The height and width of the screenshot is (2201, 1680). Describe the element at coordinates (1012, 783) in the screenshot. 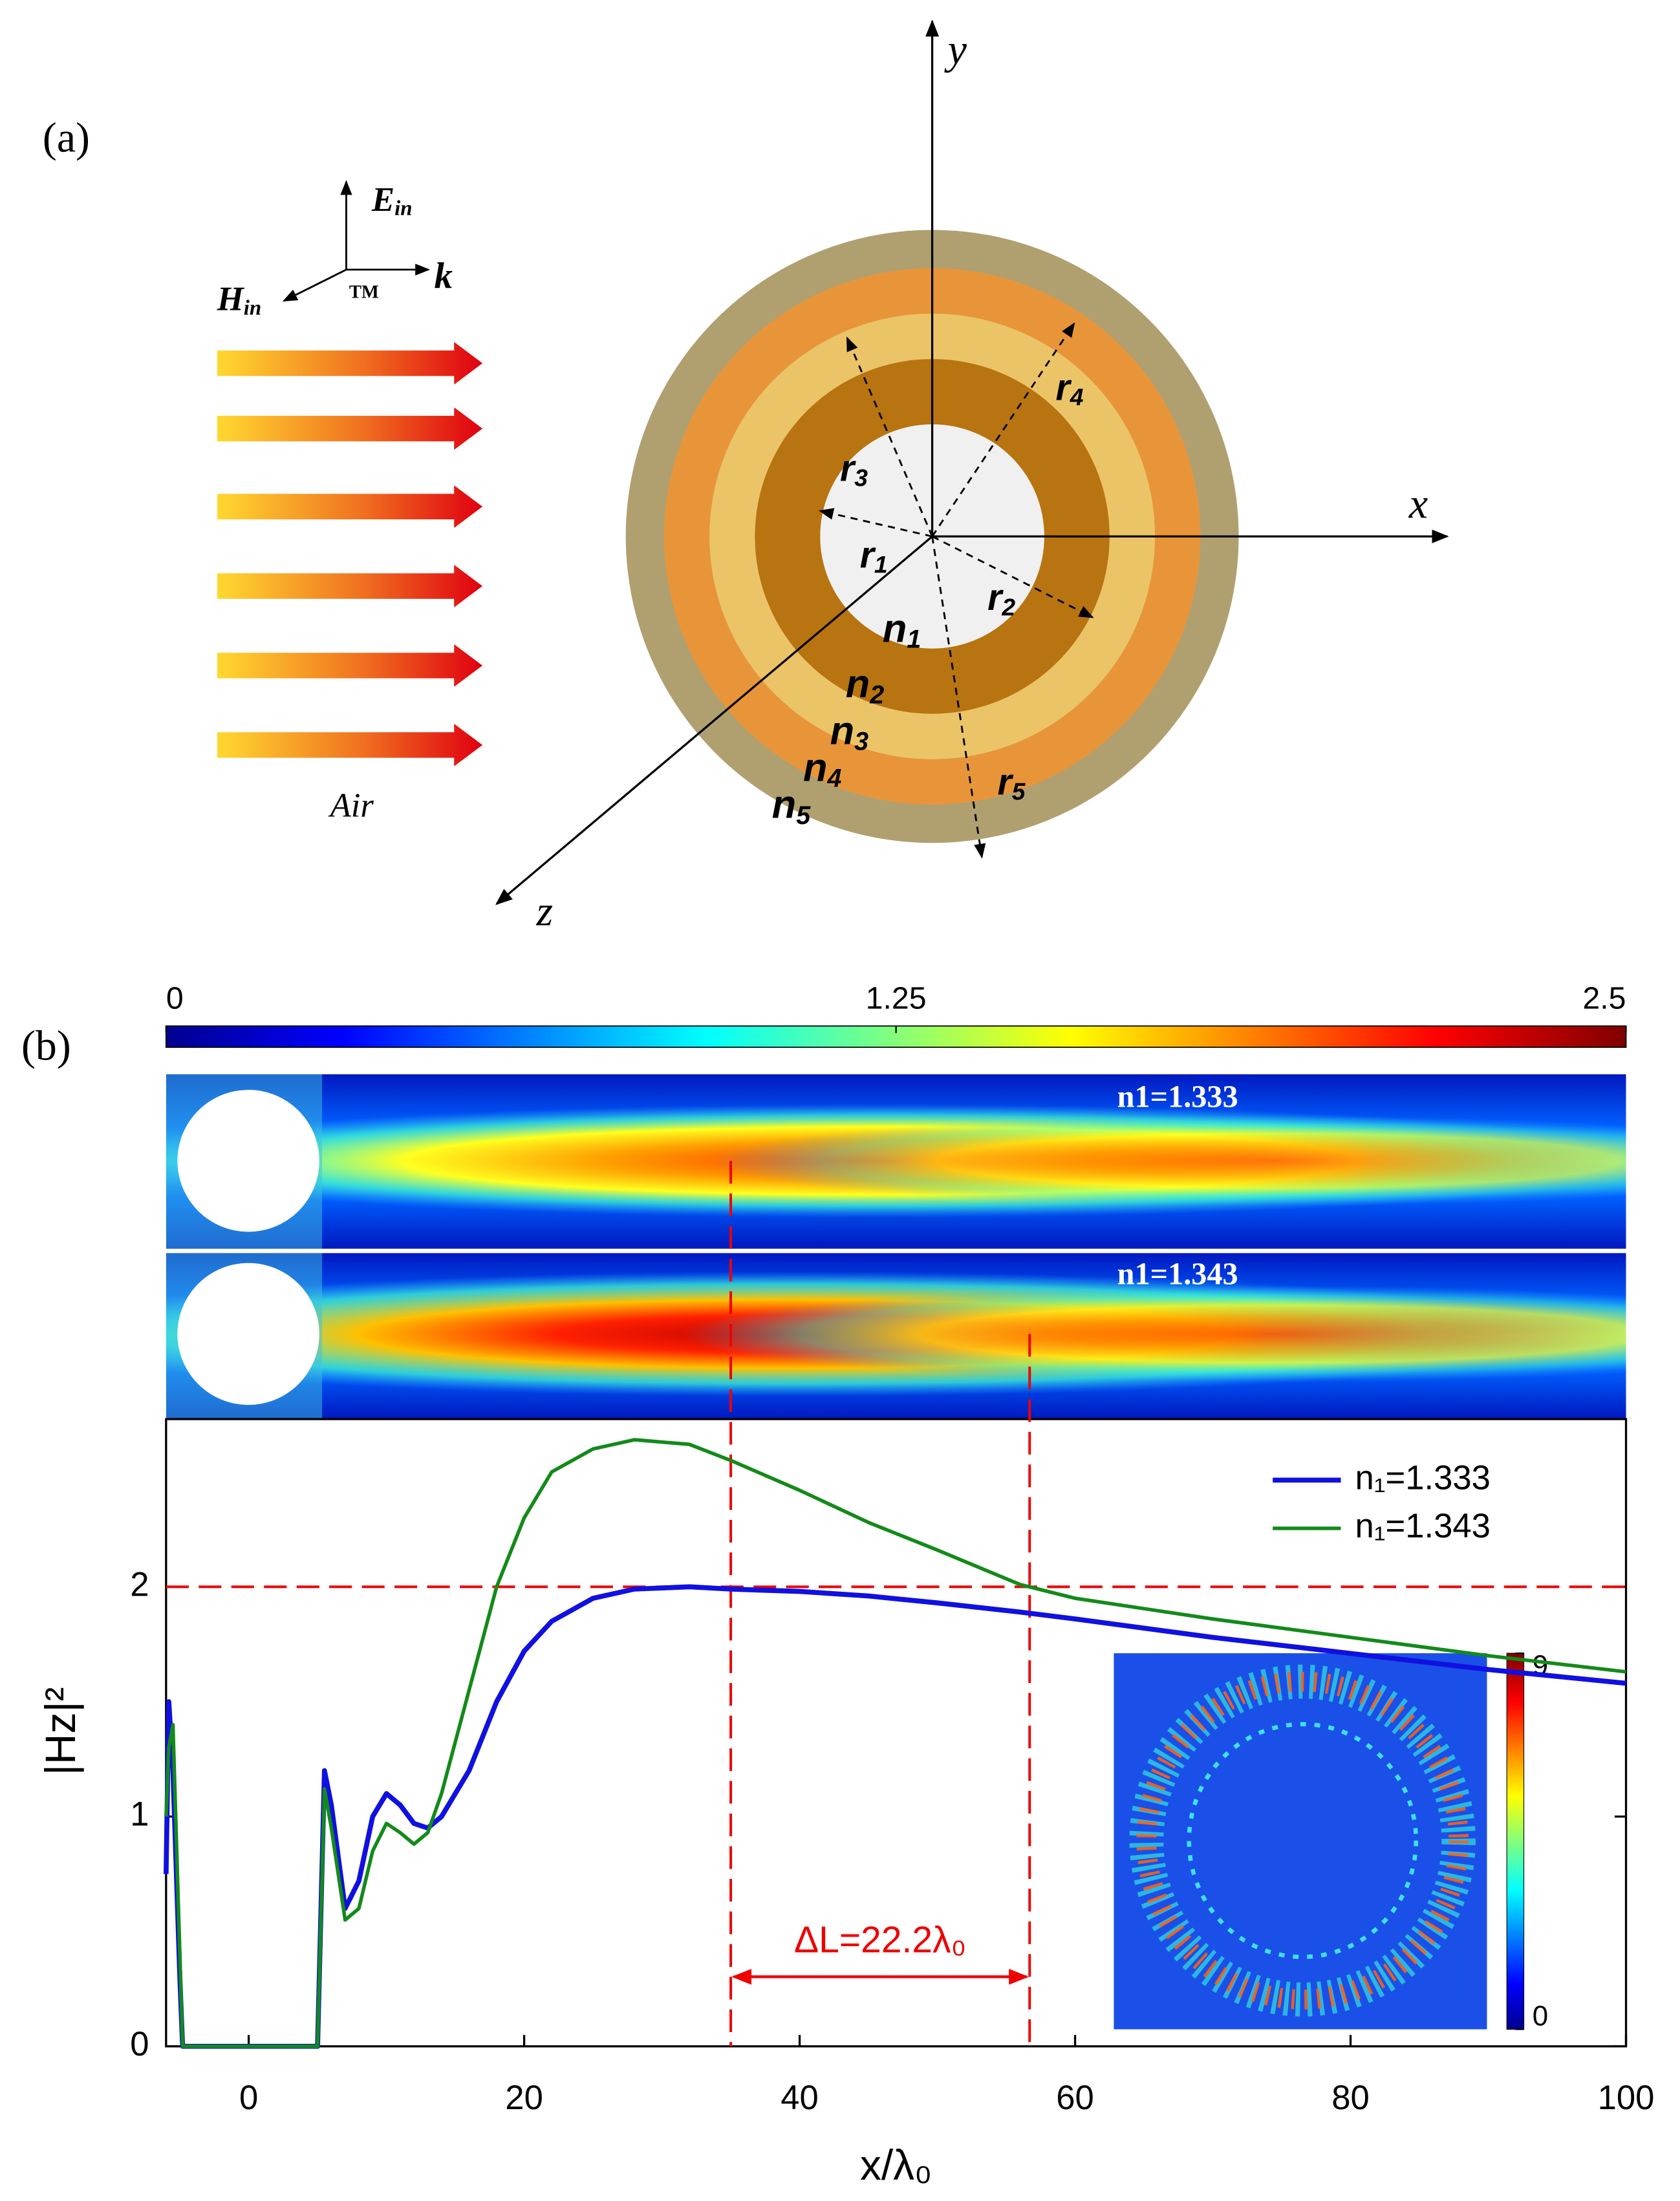

I see `radius-label: r5` at that location.